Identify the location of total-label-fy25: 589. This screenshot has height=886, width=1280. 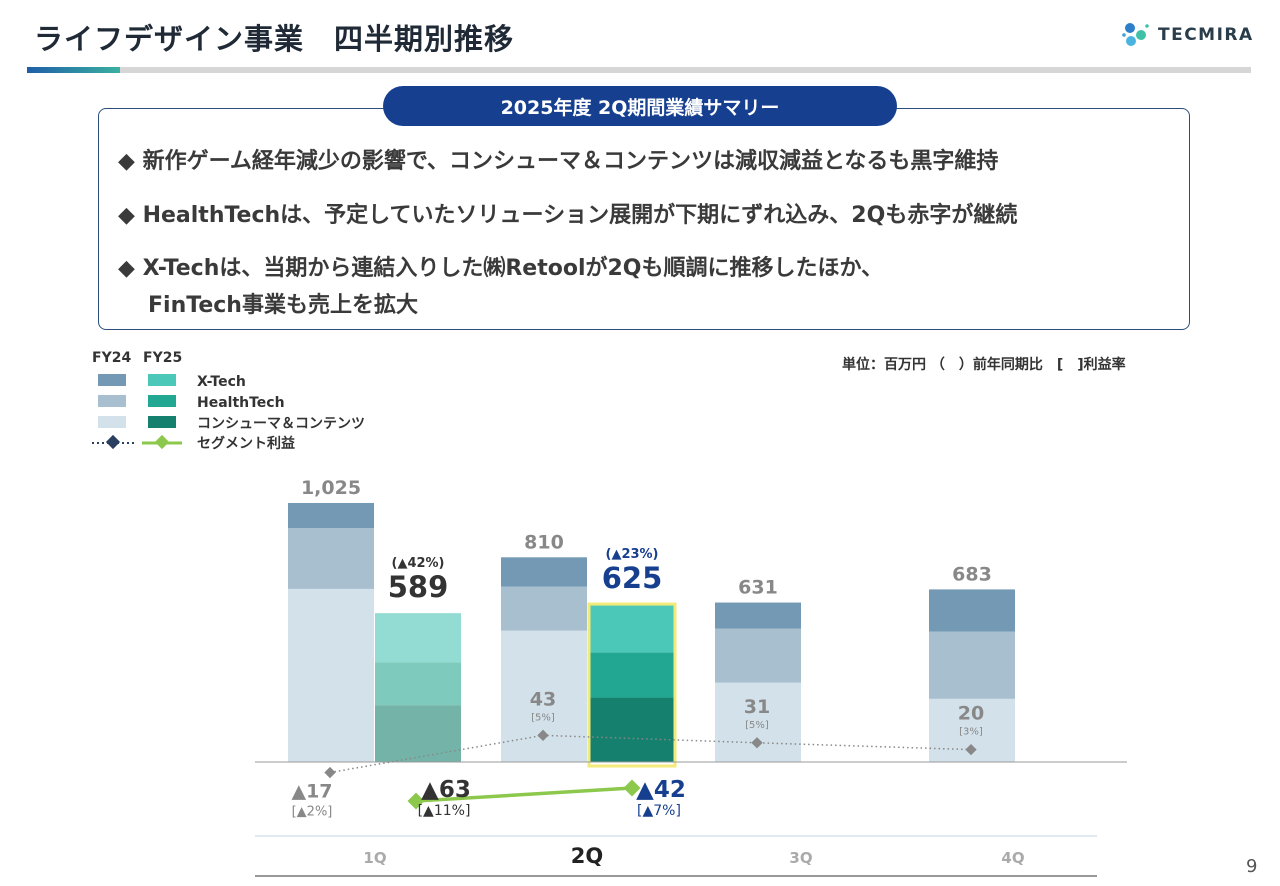
(418, 587).